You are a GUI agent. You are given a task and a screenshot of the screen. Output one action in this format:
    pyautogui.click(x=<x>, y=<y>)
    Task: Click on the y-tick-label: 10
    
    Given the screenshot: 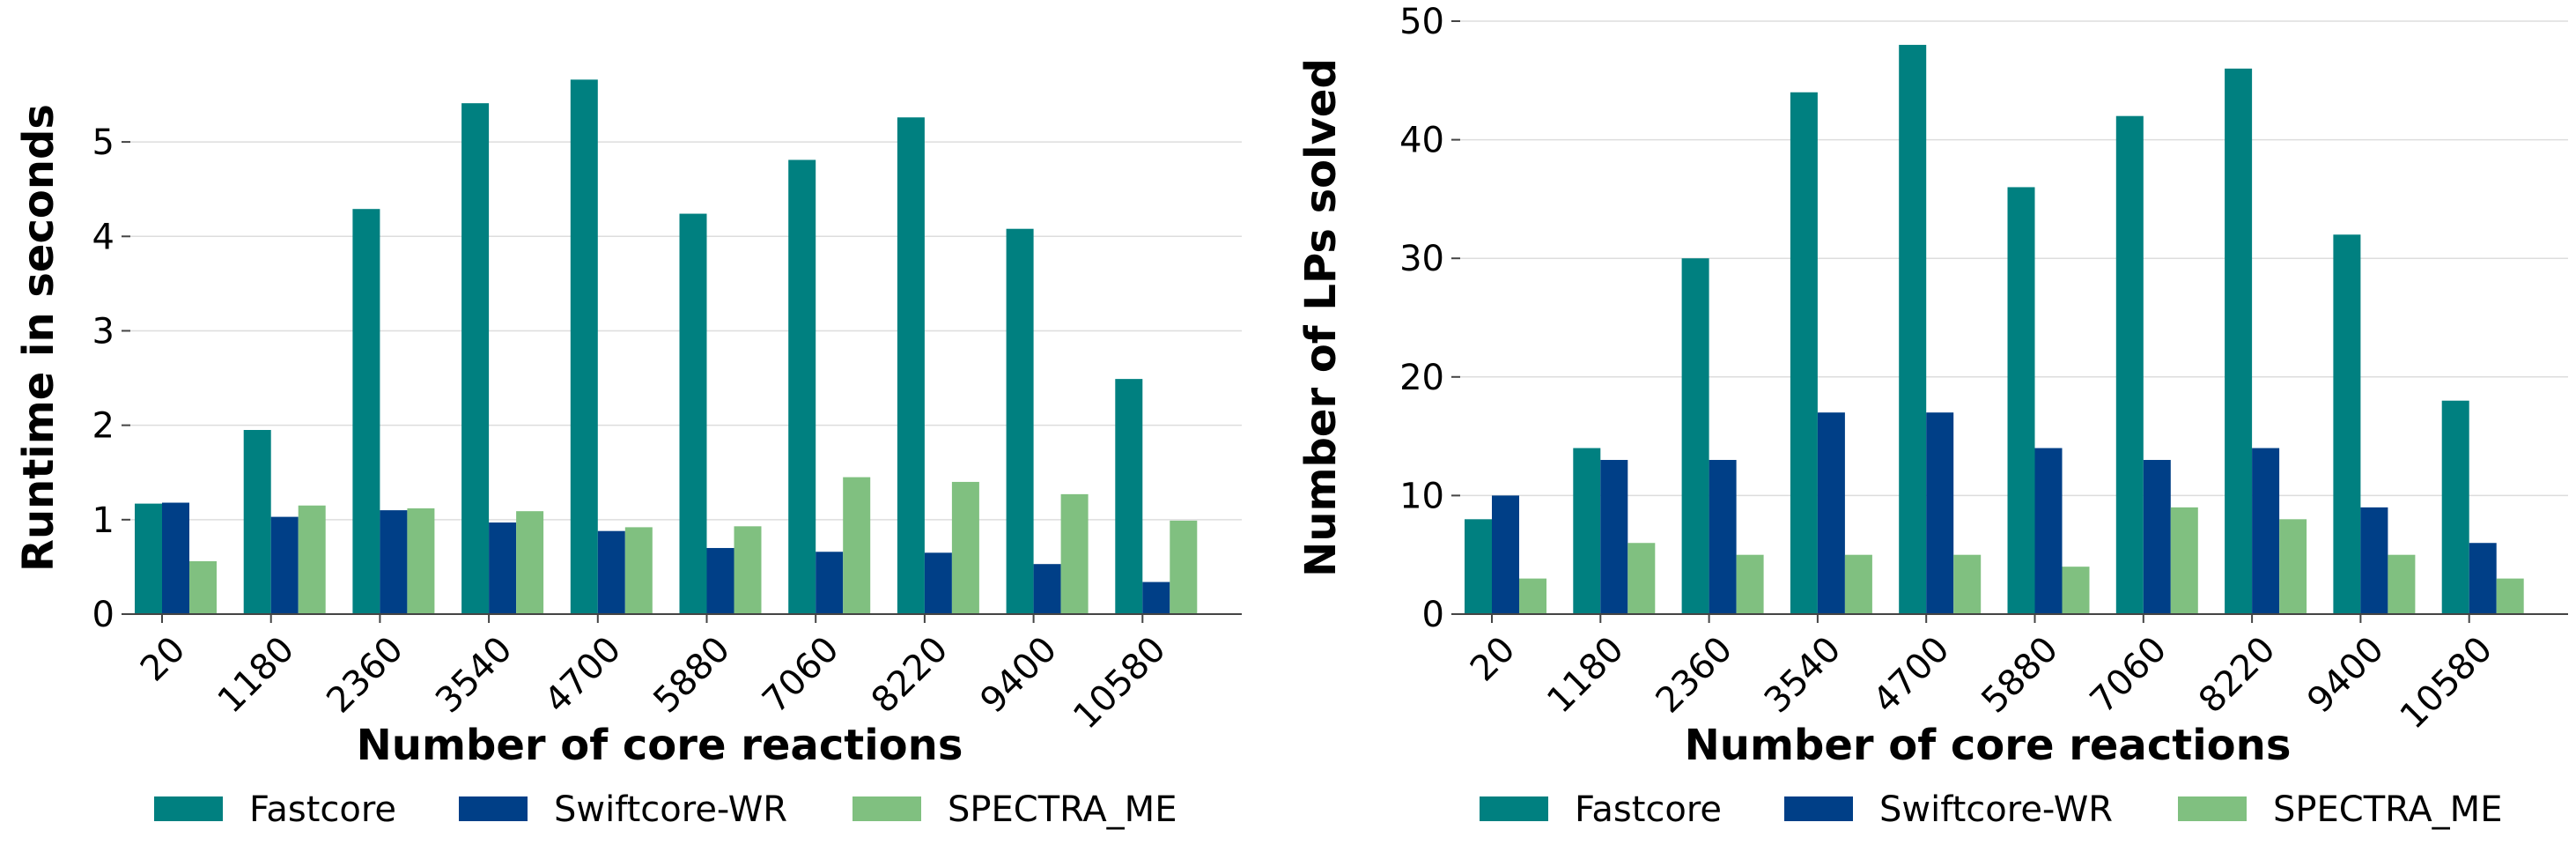 What is the action you would take?
    pyautogui.click(x=1421, y=496)
    